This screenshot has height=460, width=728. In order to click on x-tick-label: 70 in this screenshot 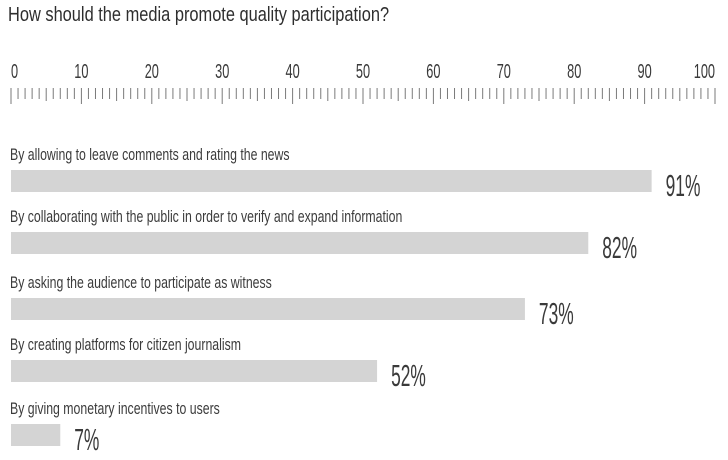, I will do `click(504, 71)`.